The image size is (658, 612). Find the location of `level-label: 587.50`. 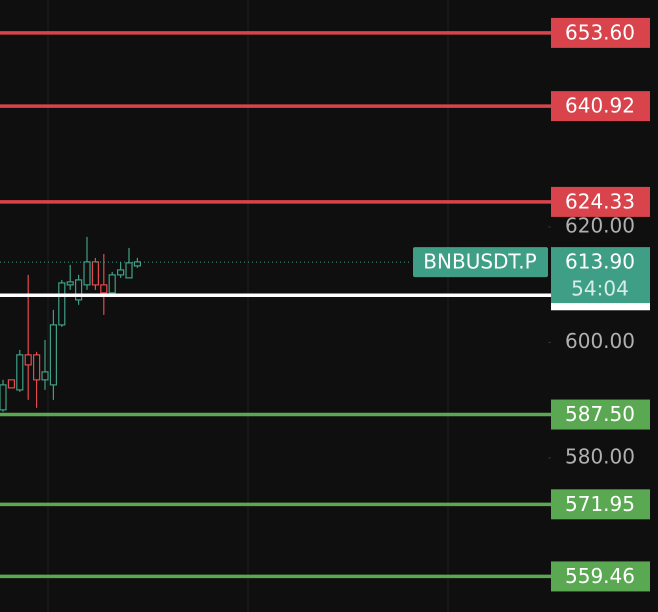

level-label: 587.50 is located at coordinates (600, 414).